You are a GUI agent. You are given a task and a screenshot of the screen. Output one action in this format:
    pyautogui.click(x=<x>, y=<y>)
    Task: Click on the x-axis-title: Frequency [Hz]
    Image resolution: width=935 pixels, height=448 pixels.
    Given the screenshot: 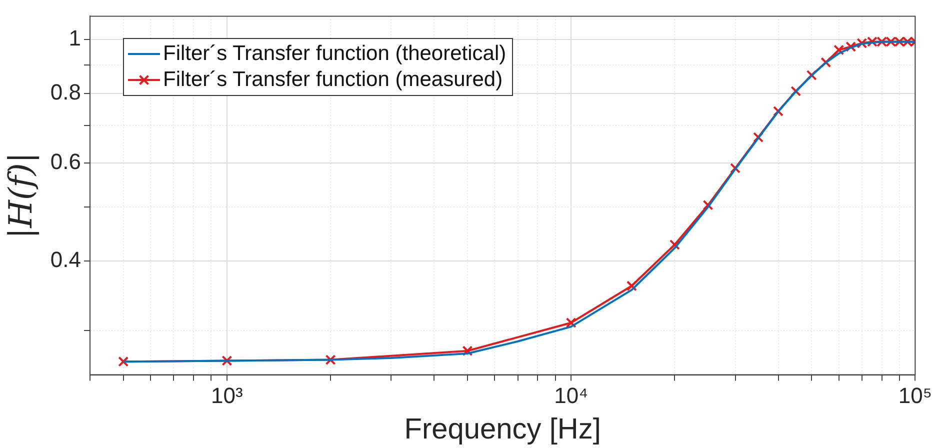 What is the action you would take?
    pyautogui.click(x=502, y=430)
    